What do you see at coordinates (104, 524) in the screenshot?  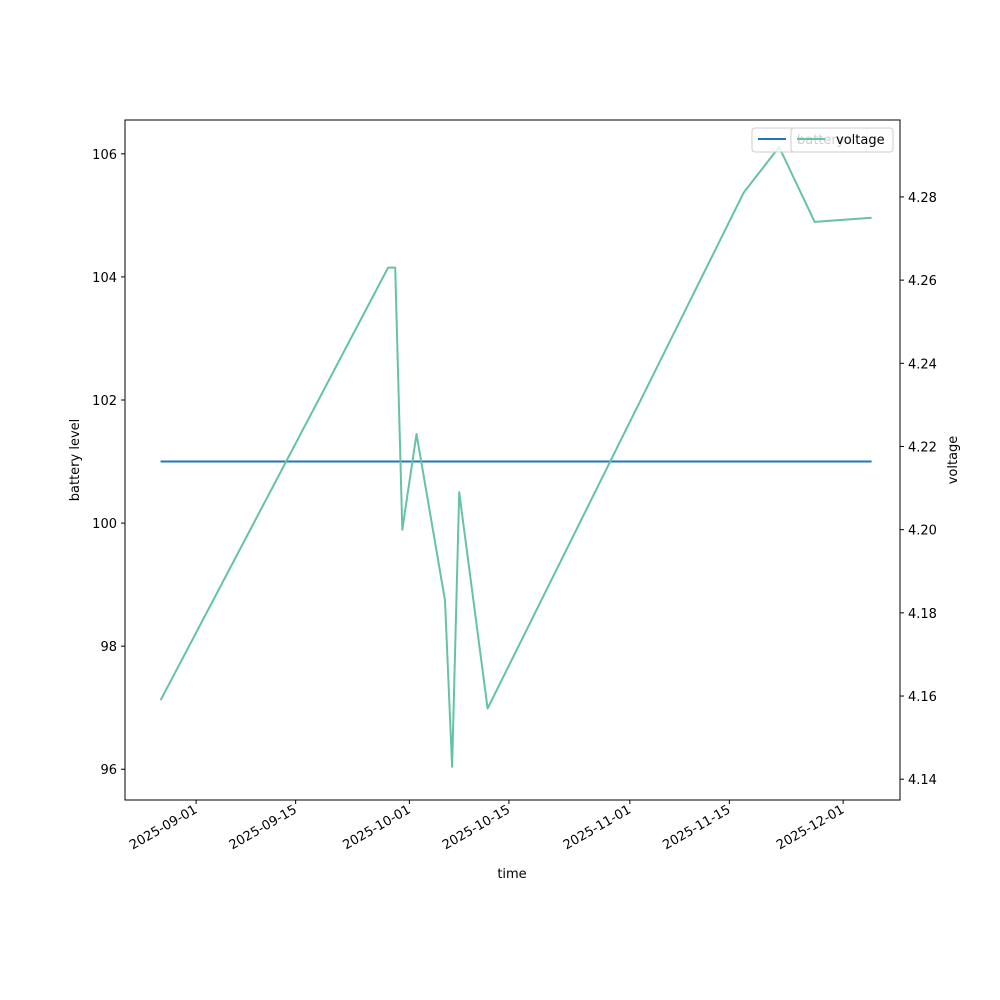 I see `y-tick-label: 100` at bounding box center [104, 524].